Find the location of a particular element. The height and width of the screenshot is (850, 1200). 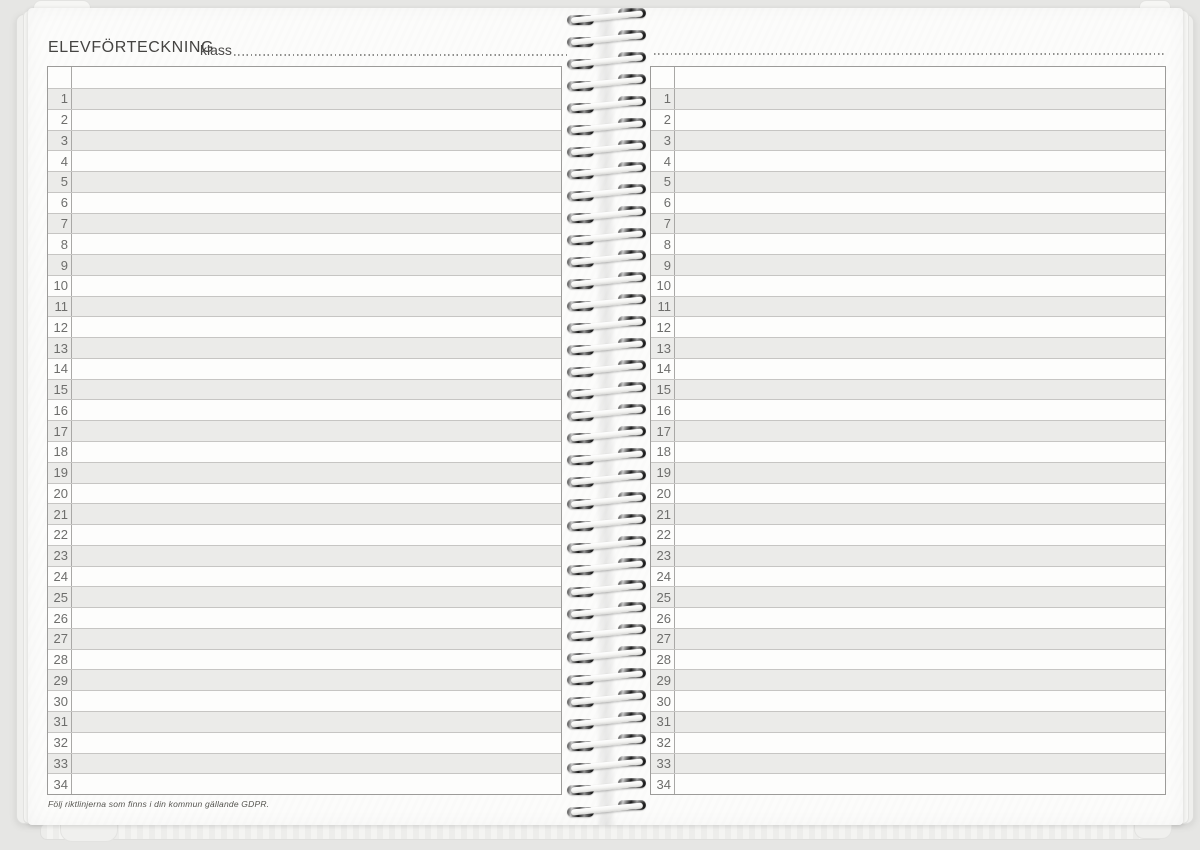

table-row: 2 is located at coordinates (908, 120).